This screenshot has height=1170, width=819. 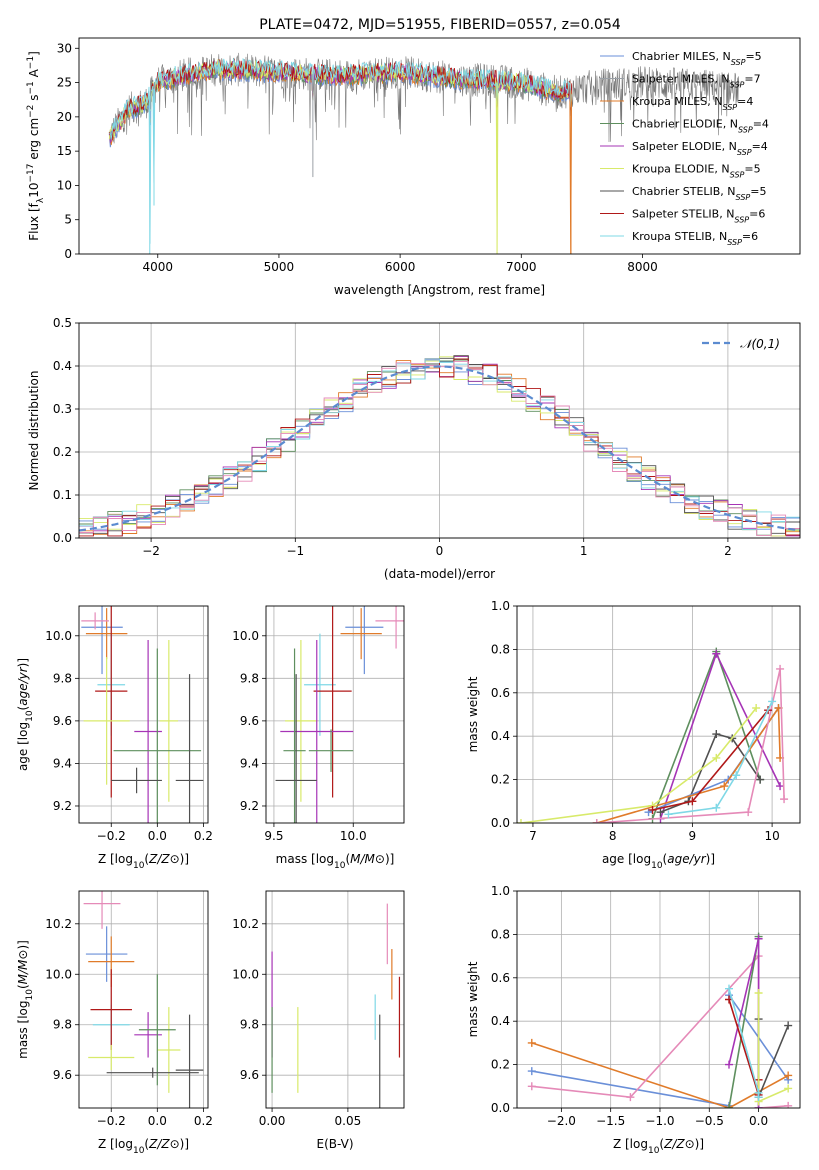 What do you see at coordinates (439, 290) in the screenshot?
I see `x-axis-label: wavelength [Angstrom, rest frame]` at bounding box center [439, 290].